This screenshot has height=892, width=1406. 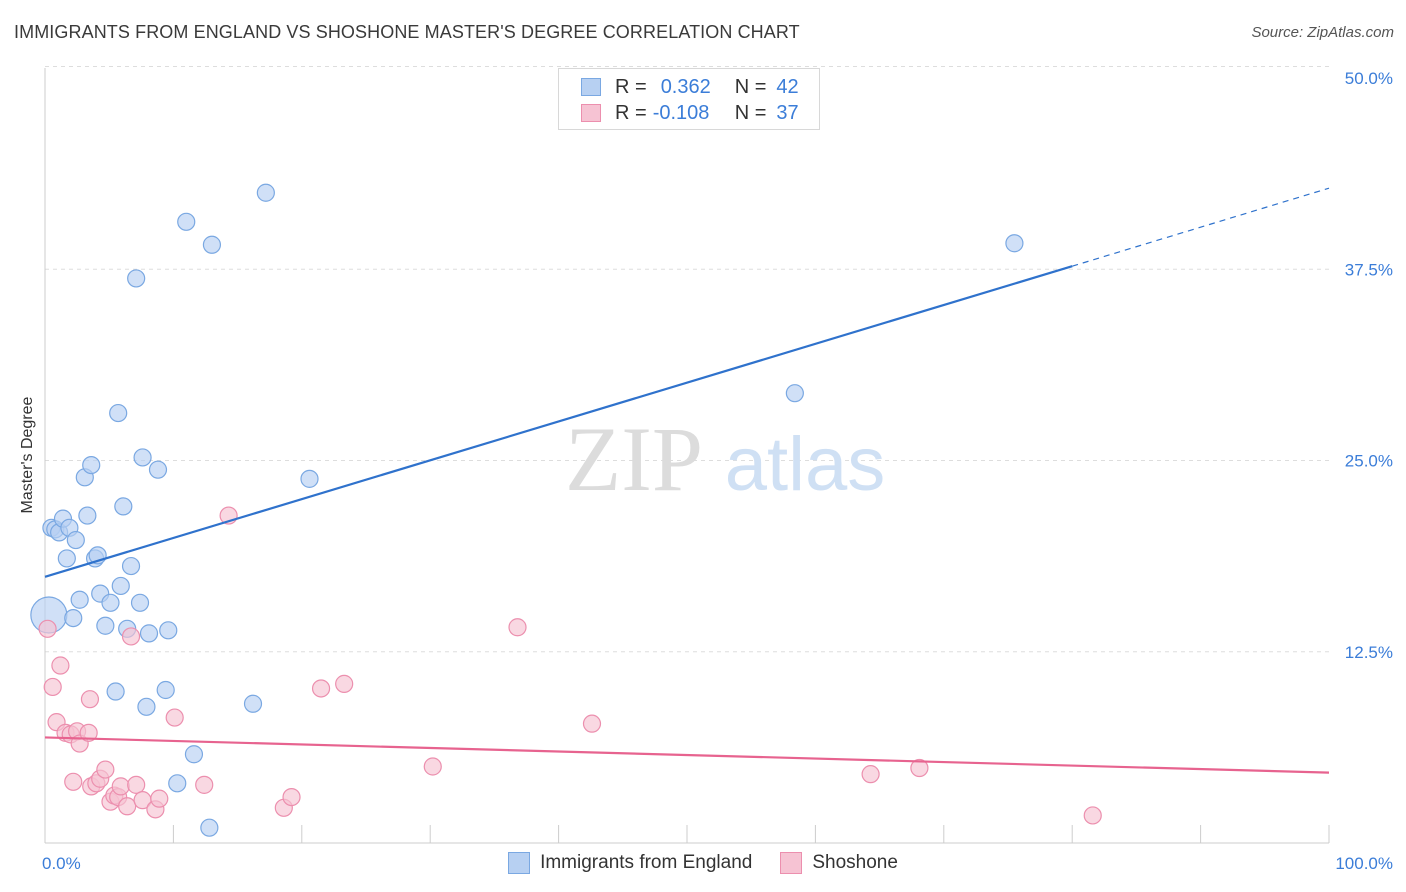 I want to click on y-axis-label: Master's Degree, so click(x=27, y=455).